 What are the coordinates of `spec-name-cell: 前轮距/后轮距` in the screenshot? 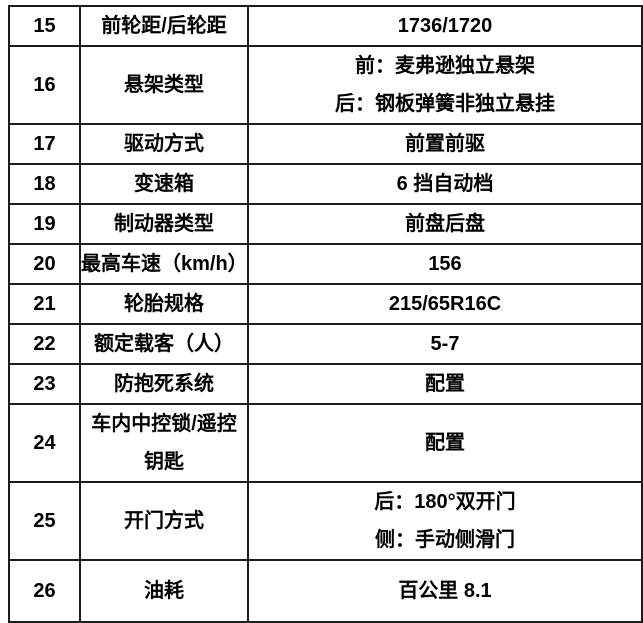 It's located at (164, 26).